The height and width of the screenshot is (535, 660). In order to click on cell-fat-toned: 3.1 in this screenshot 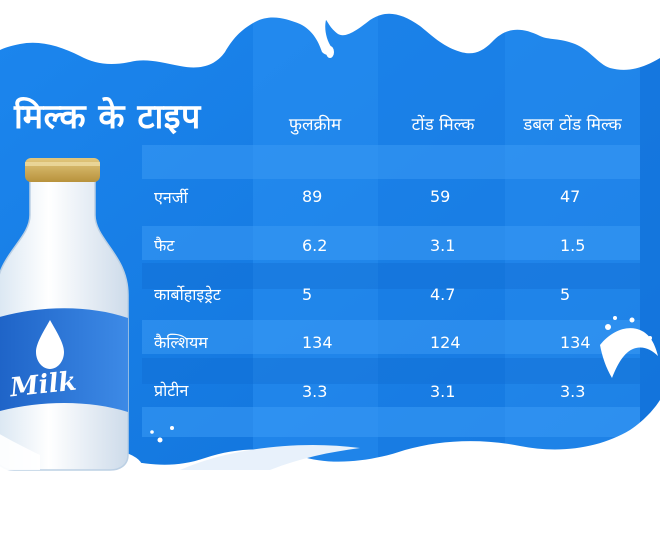, I will do `click(443, 245)`.